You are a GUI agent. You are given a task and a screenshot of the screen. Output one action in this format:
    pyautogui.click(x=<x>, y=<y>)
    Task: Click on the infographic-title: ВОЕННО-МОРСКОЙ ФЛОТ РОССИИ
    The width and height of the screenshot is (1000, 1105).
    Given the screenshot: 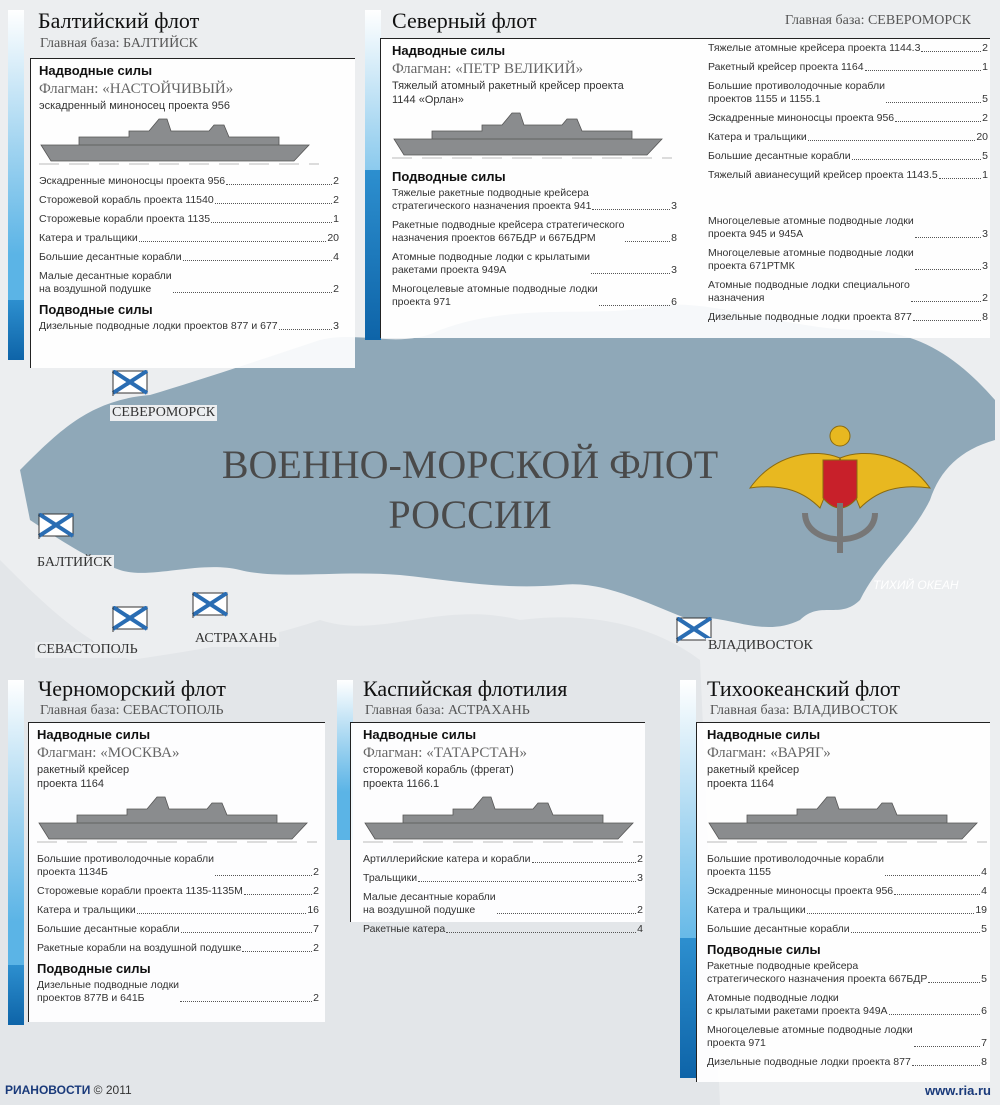 What is the action you would take?
    pyautogui.click(x=470, y=490)
    